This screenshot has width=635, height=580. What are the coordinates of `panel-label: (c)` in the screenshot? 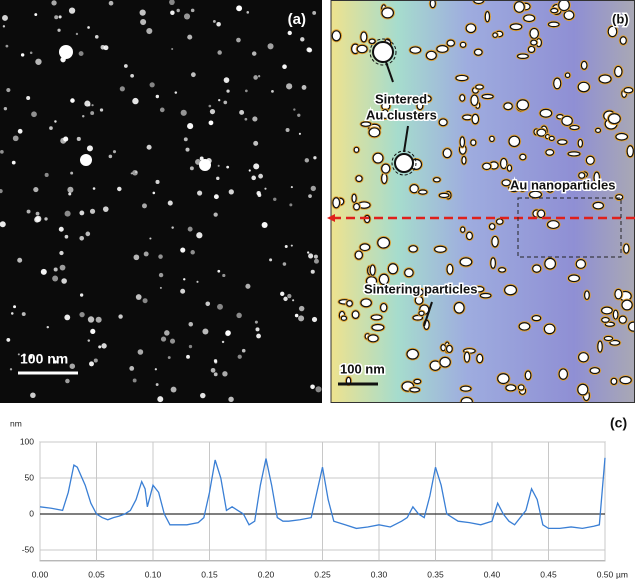 It's located at (618, 423).